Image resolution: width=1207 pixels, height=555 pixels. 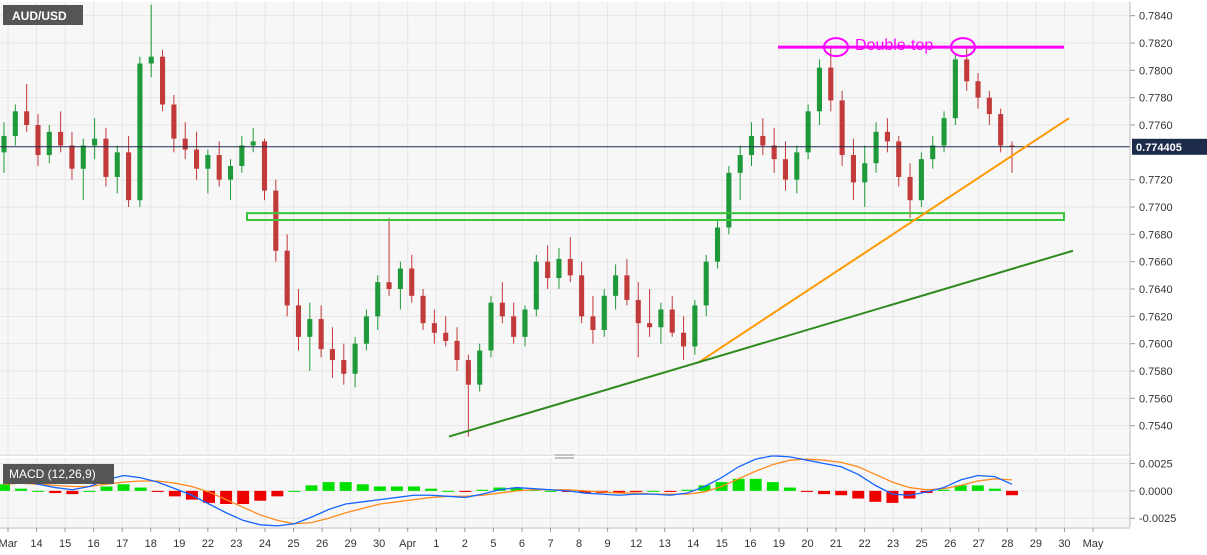 What do you see at coordinates (894, 45) in the screenshot?
I see `double-top-label: Double-top` at bounding box center [894, 45].